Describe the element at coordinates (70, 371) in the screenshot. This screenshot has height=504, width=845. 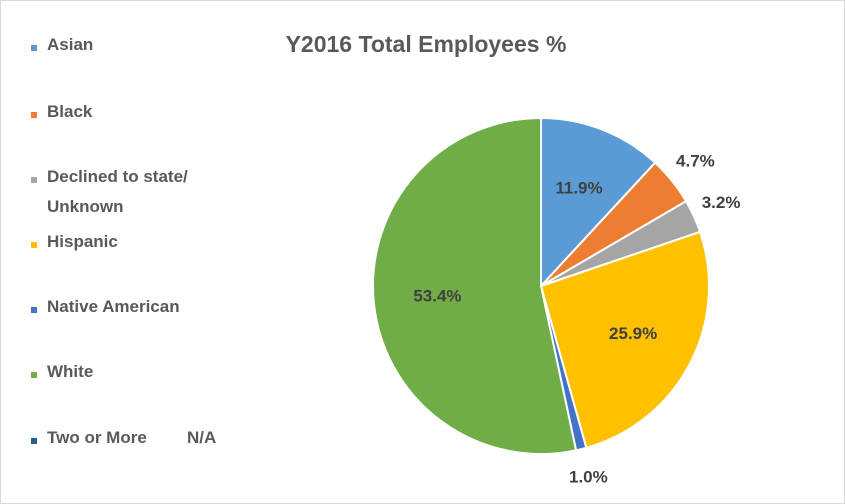
I see `legend-label: White` at that location.